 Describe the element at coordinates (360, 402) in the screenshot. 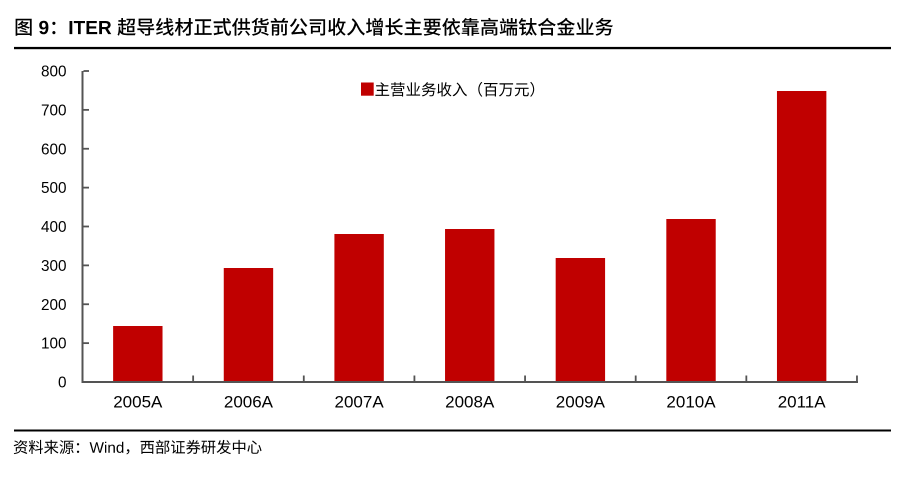

I see `svg-text: 2007A` at that location.